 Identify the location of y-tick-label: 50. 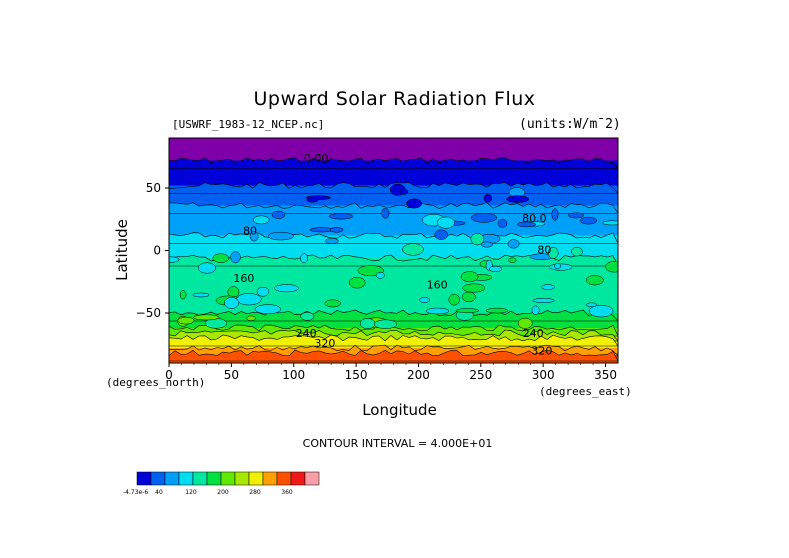
(153, 188).